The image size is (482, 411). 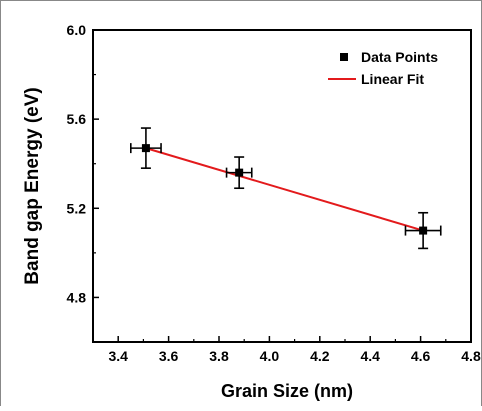 I want to click on x-tick-label: 4.2, so click(x=320, y=356).